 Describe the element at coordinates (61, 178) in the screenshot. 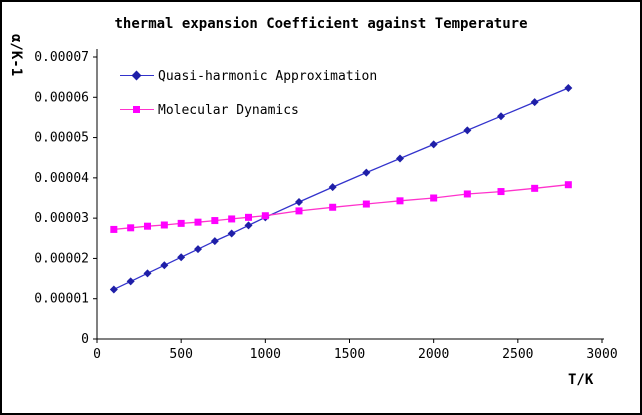

I see `svg-text: 0.00004` at that location.